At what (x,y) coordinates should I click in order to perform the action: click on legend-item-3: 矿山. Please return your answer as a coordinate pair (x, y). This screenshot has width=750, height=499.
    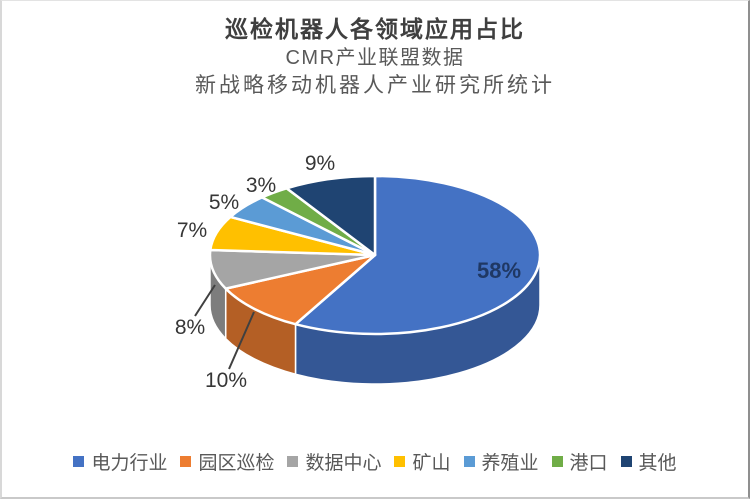
    Looking at the image, I should click on (422, 461).